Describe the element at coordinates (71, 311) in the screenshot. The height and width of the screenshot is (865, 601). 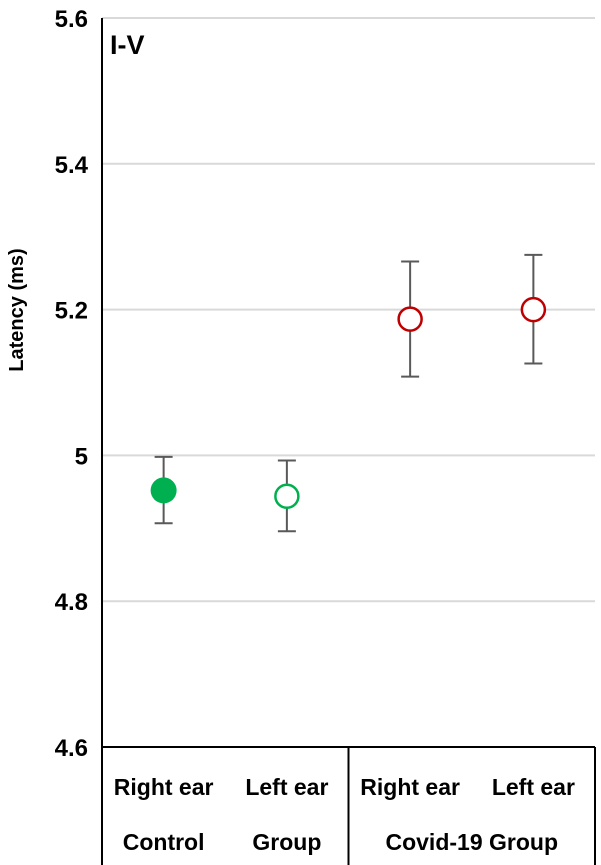
I see `y-tick-label: 5.2` at that location.